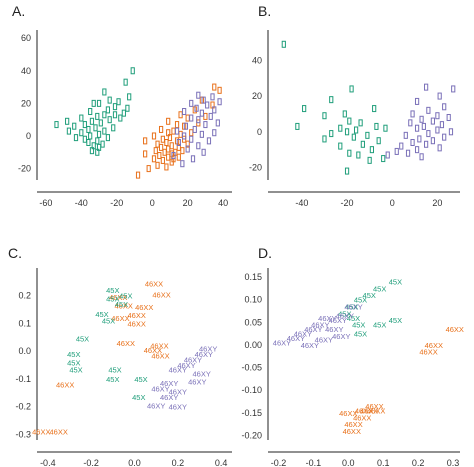  Describe the element at coordinates (264, 11) in the screenshot. I see `panel-label: B.` at that location.